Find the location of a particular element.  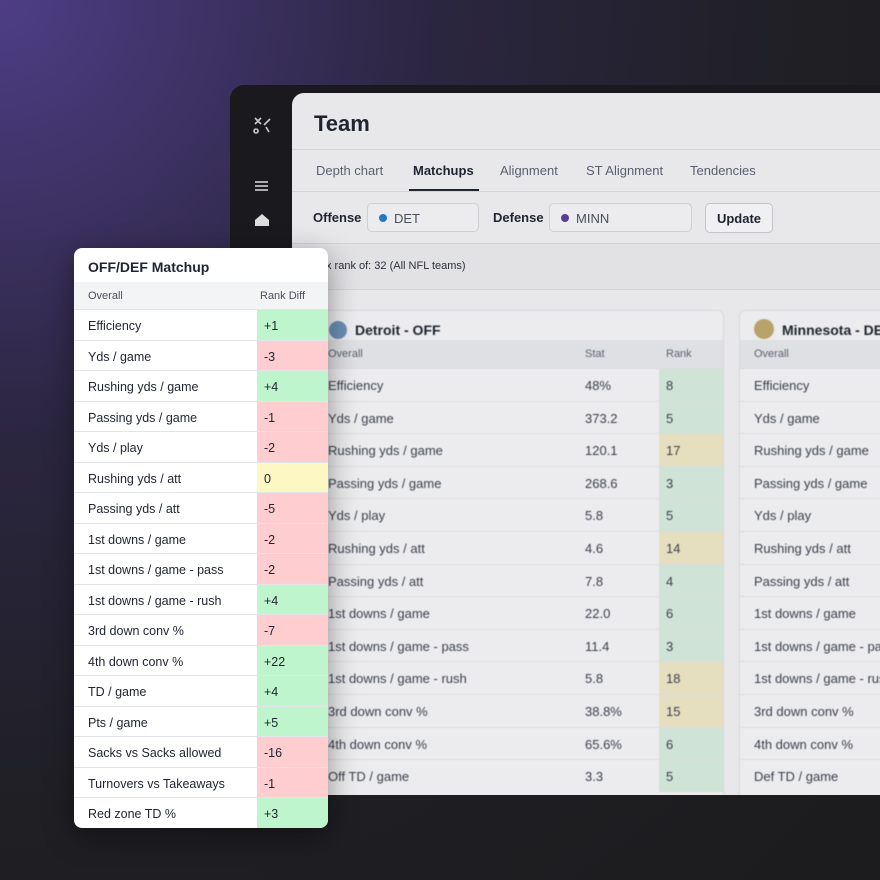

matchup-row: Sacks vs Sacks allowed -16 is located at coordinates (201, 751).